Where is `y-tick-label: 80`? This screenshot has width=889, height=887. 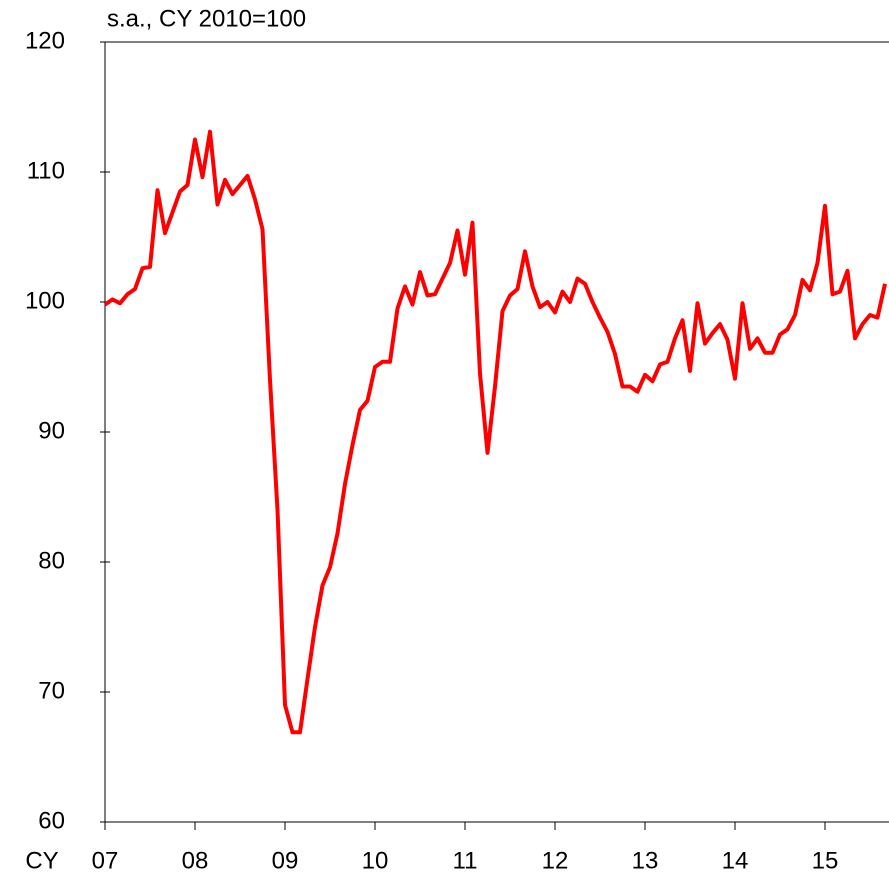
y-tick-label: 80 is located at coordinates (51, 560).